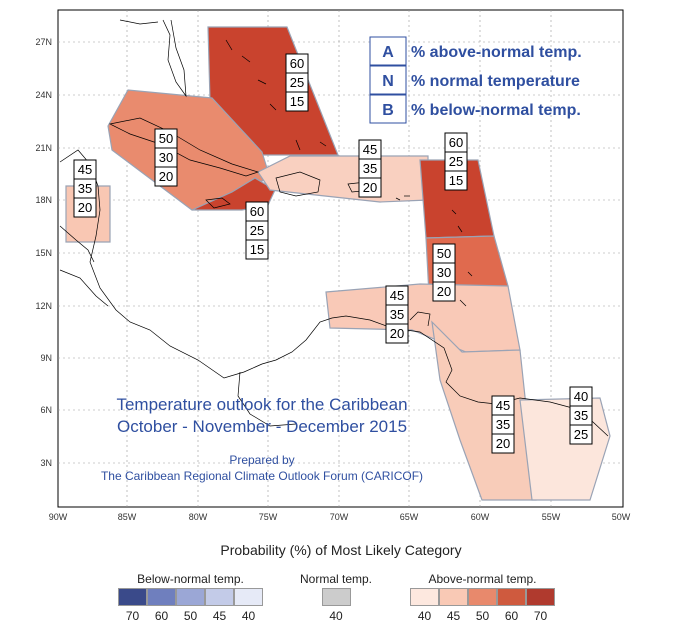 This screenshot has height=630, width=682. Describe the element at coordinates (43, 42) in the screenshot. I see `lat-label: 27N` at that location.